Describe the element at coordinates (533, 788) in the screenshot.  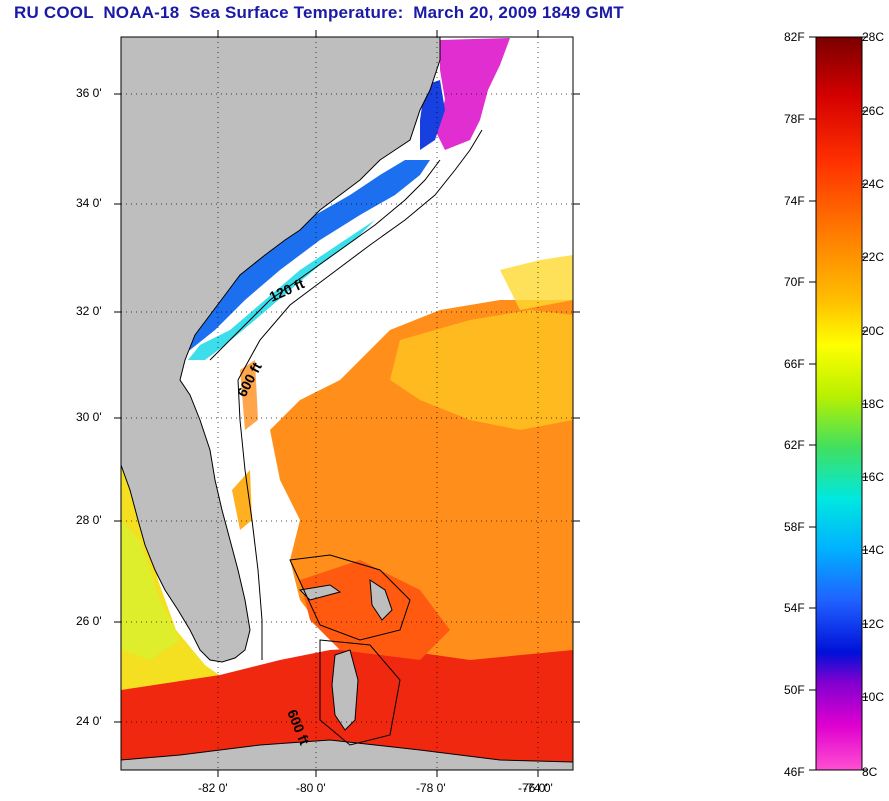
I see `lon-label-76: -76 0'` at that location.